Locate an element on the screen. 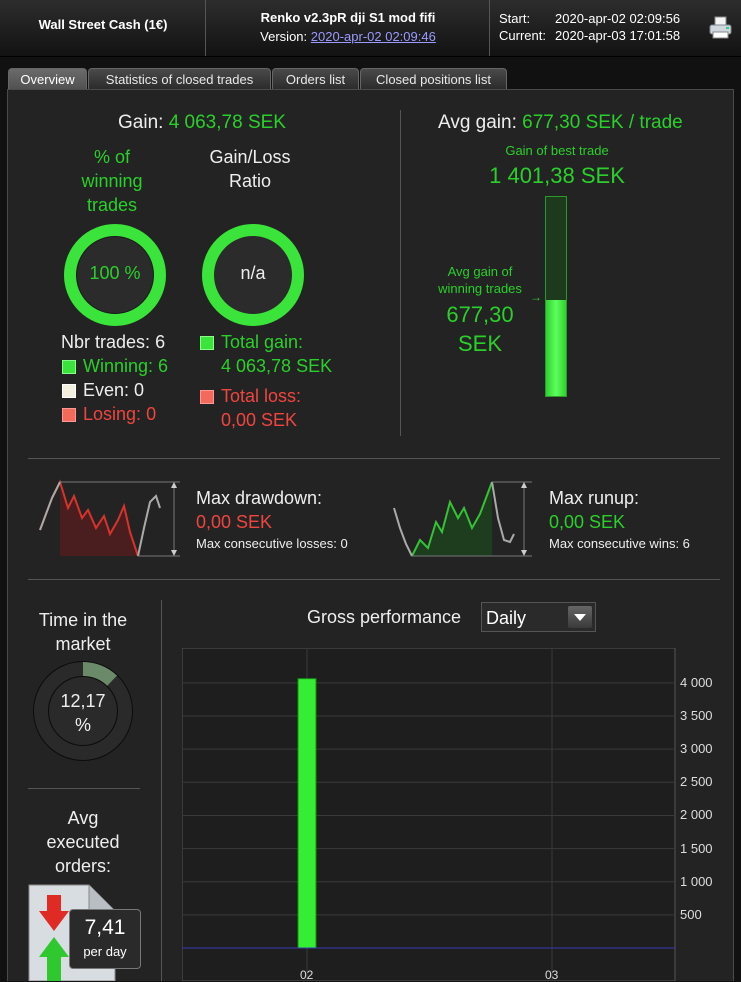  avg-win-value: 677,30 SEK is located at coordinates (480, 329).